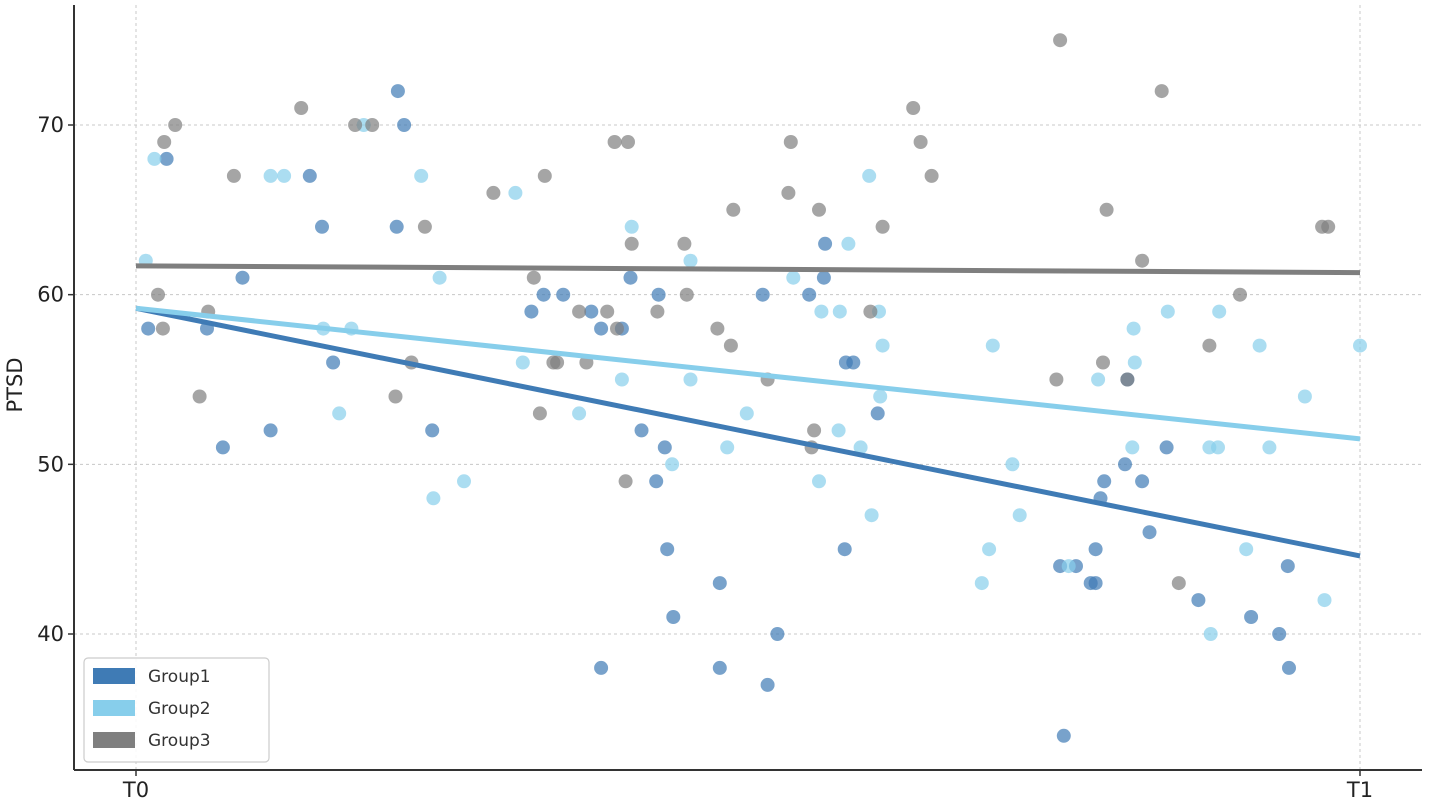 The image size is (1429, 803). I want to click on trend-line-group3, so click(748, 269).